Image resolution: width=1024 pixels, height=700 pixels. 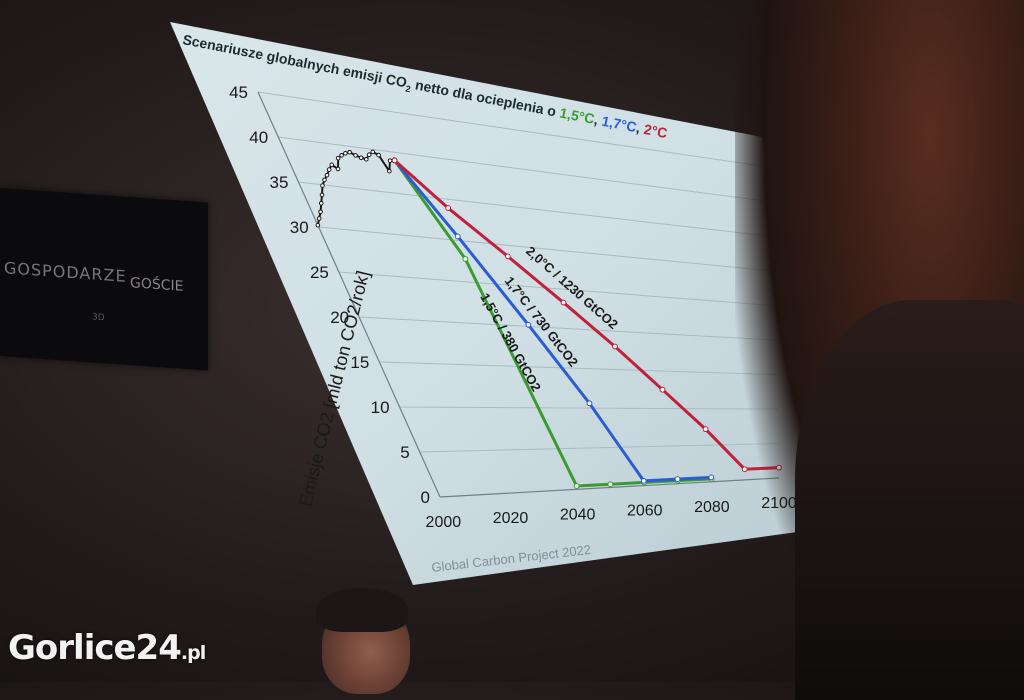 I want to click on y-tick-label: 30, so click(x=299, y=227).